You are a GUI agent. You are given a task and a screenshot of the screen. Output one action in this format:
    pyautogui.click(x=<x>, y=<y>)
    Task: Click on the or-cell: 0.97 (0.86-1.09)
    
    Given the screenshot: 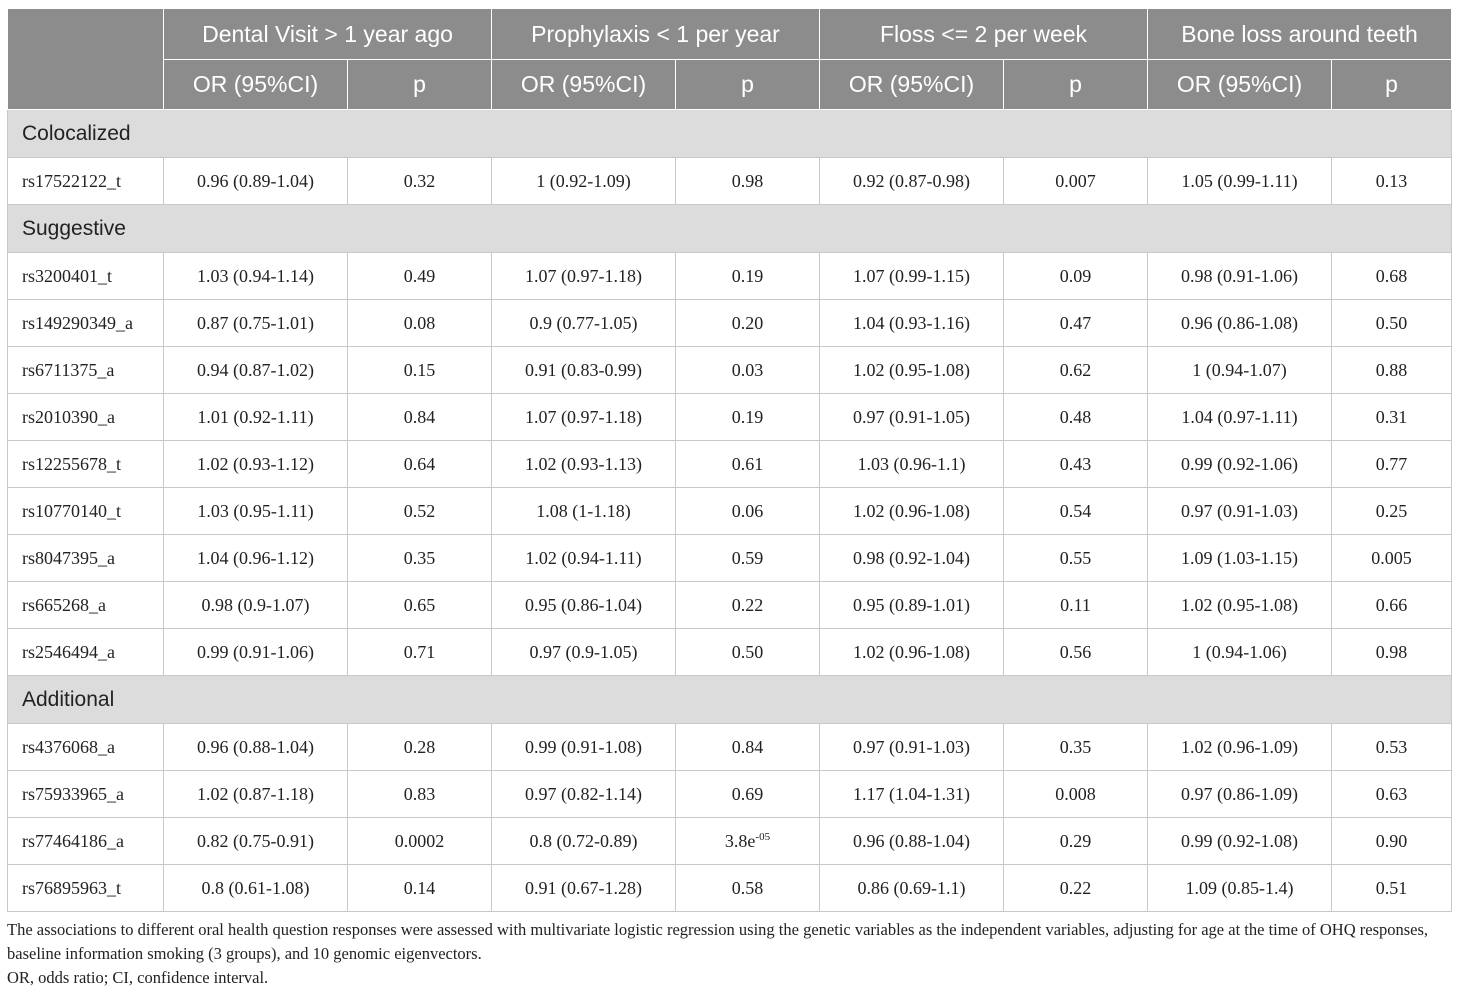 What is the action you would take?
    pyautogui.click(x=1240, y=794)
    